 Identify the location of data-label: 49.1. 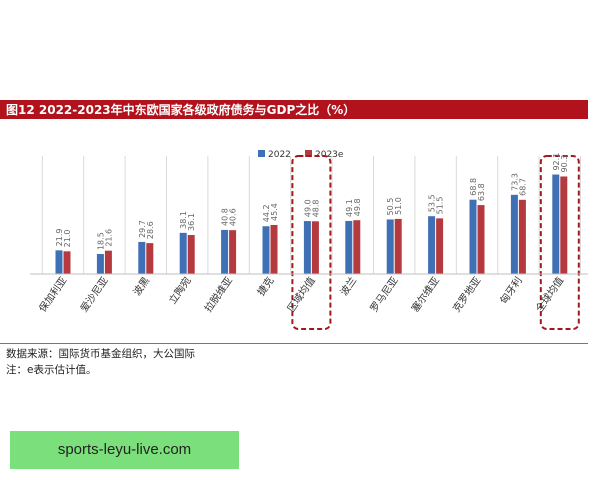
(349, 208).